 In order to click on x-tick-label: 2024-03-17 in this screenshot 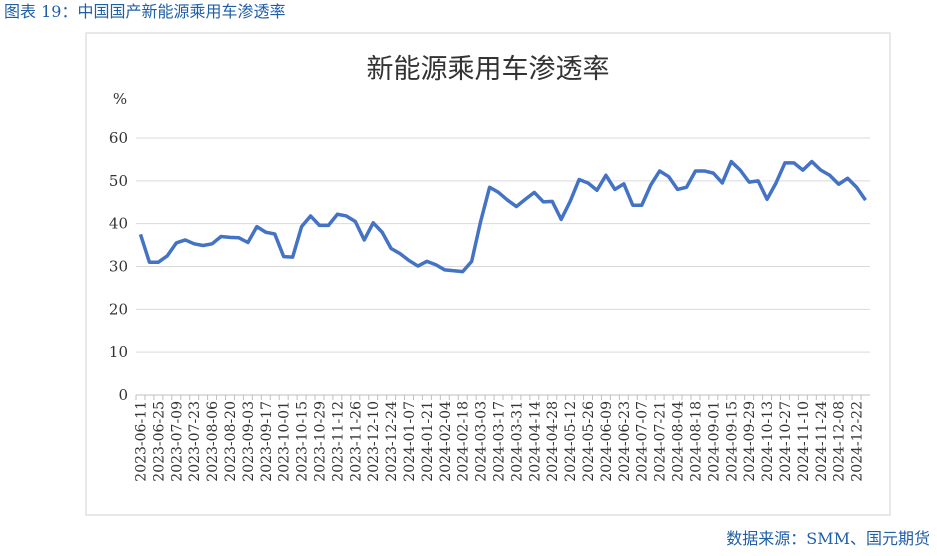, I will do `click(500, 441)`.